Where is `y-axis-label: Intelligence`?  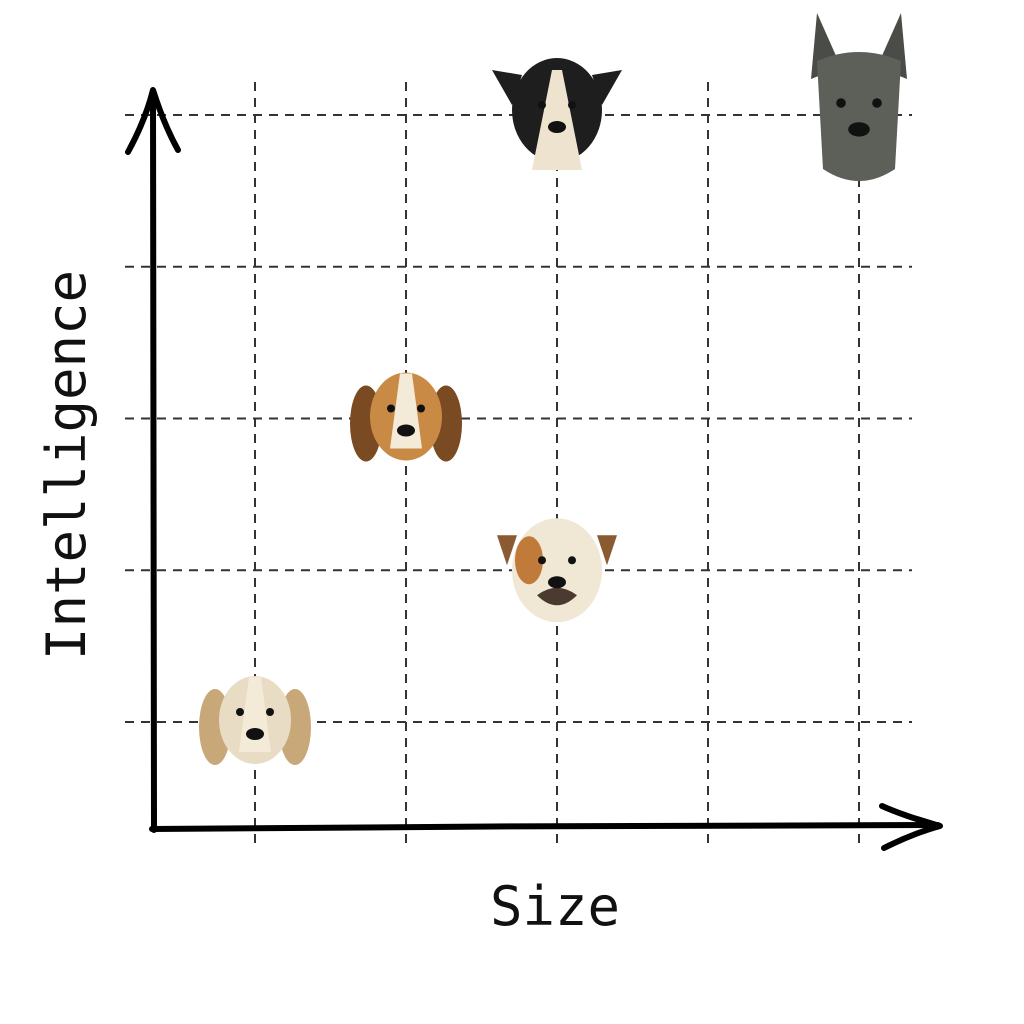
y-axis-label: Intelligence is located at coordinates (66, 465).